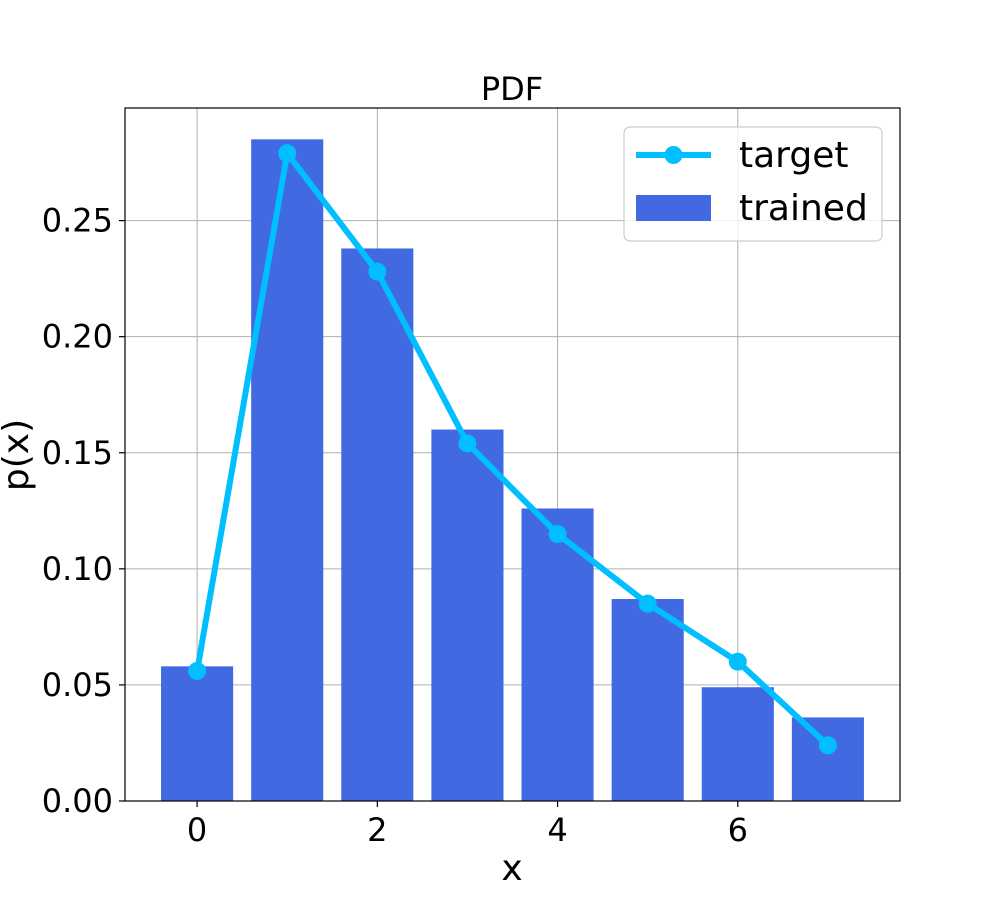  Describe the element at coordinates (557, 830) in the screenshot. I see `x-tick-label: 4` at that location.